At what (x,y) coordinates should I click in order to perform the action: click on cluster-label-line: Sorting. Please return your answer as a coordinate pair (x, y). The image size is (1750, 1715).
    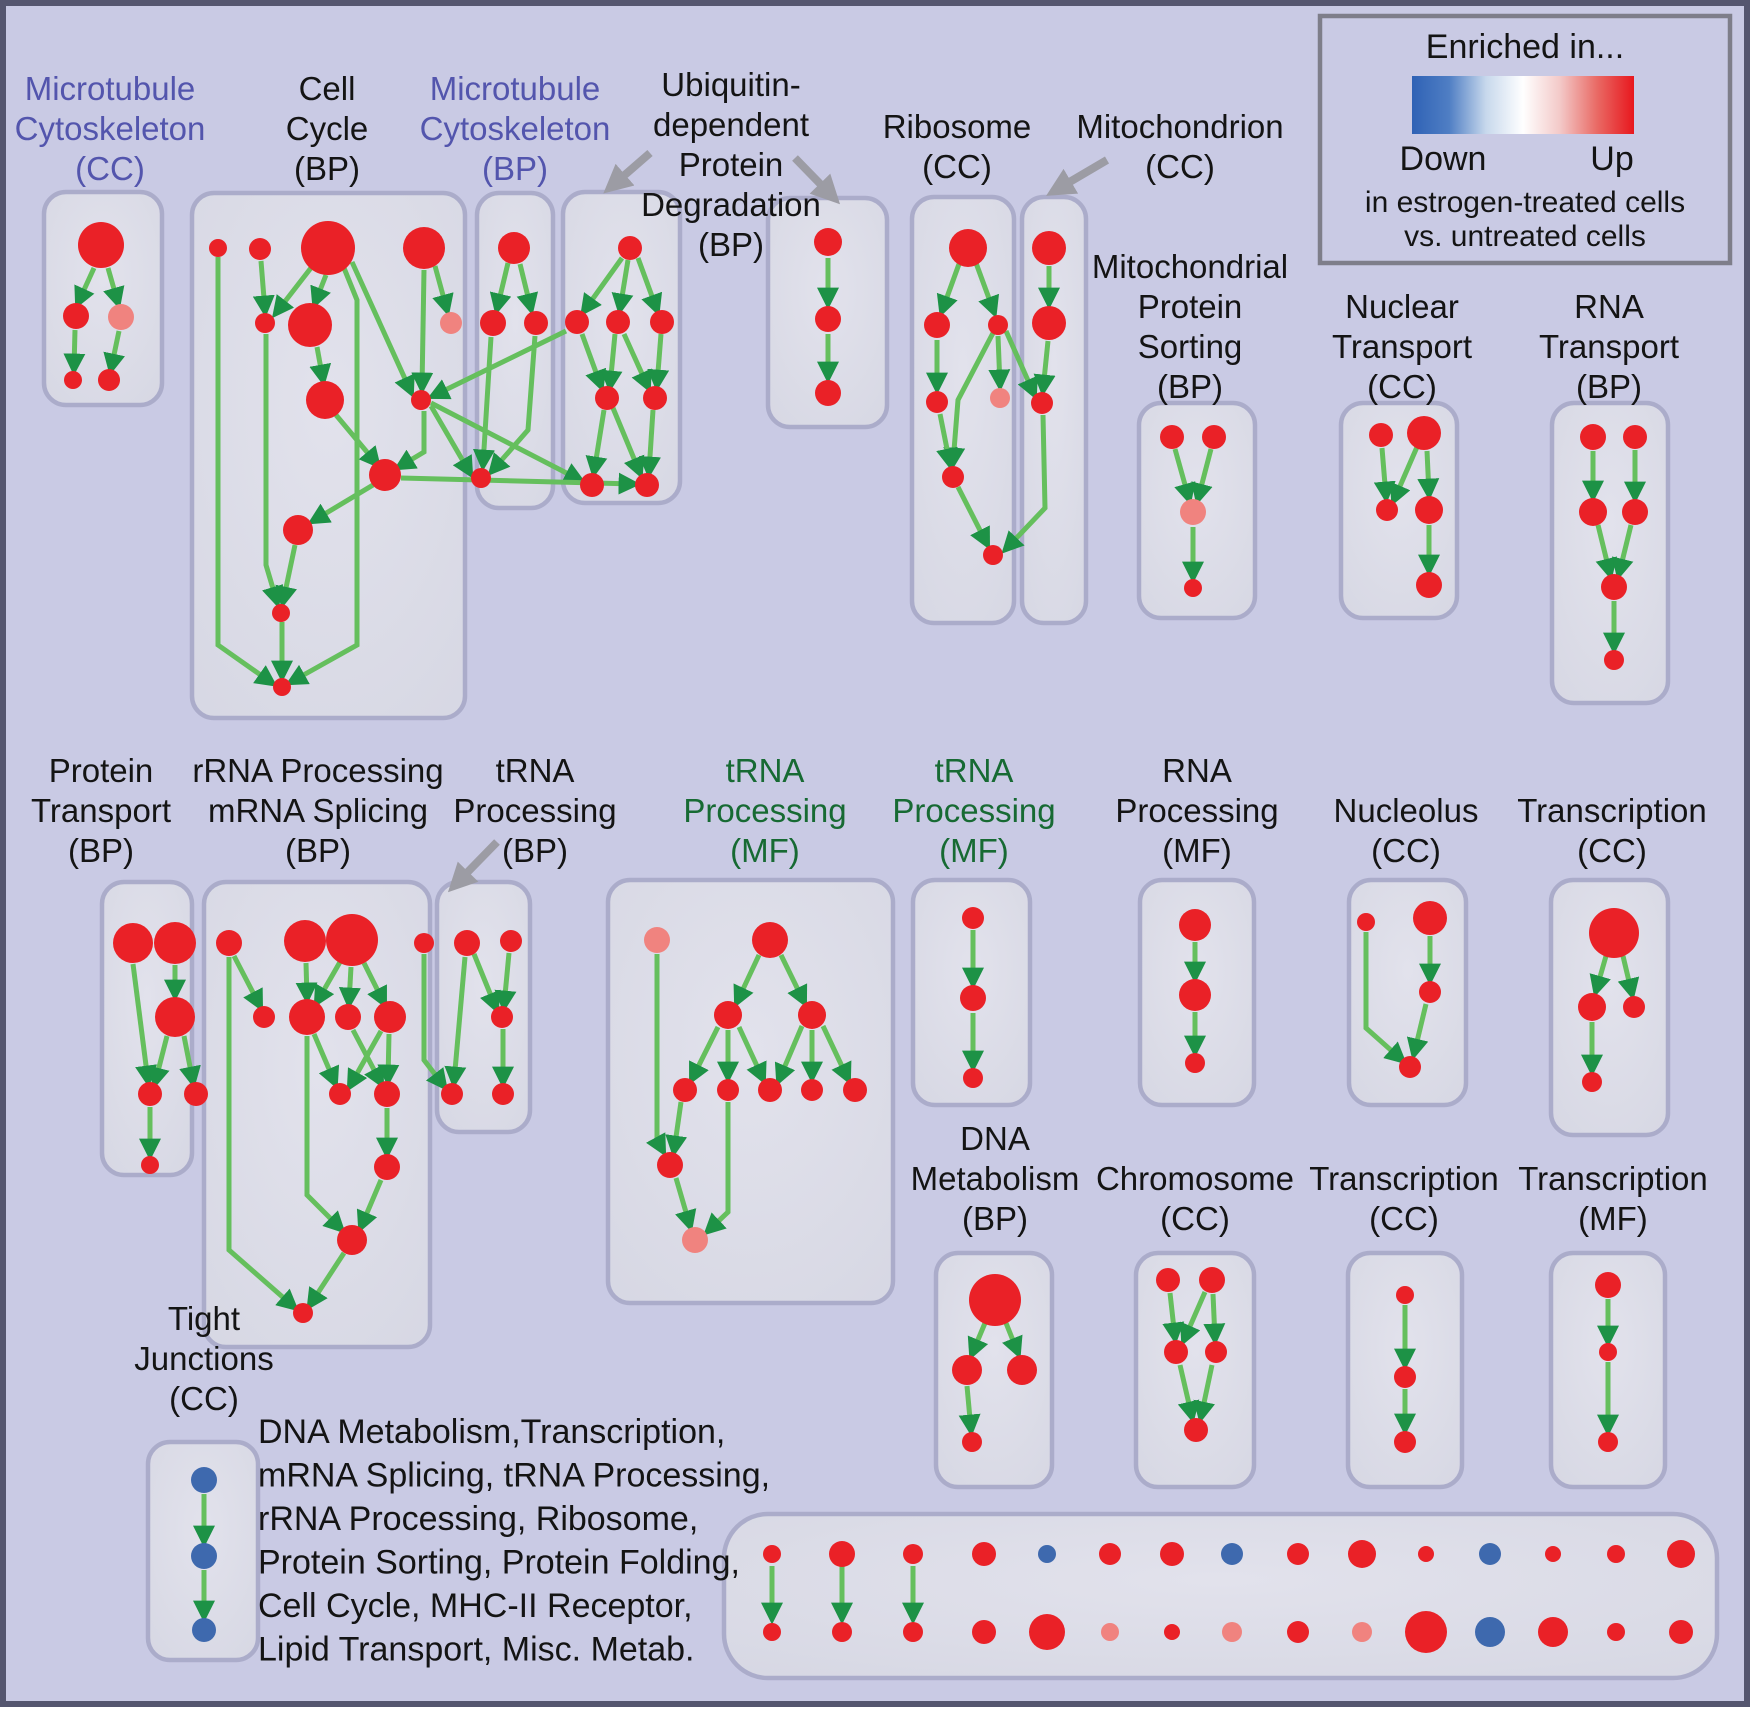
    Looking at the image, I should click on (1190, 346).